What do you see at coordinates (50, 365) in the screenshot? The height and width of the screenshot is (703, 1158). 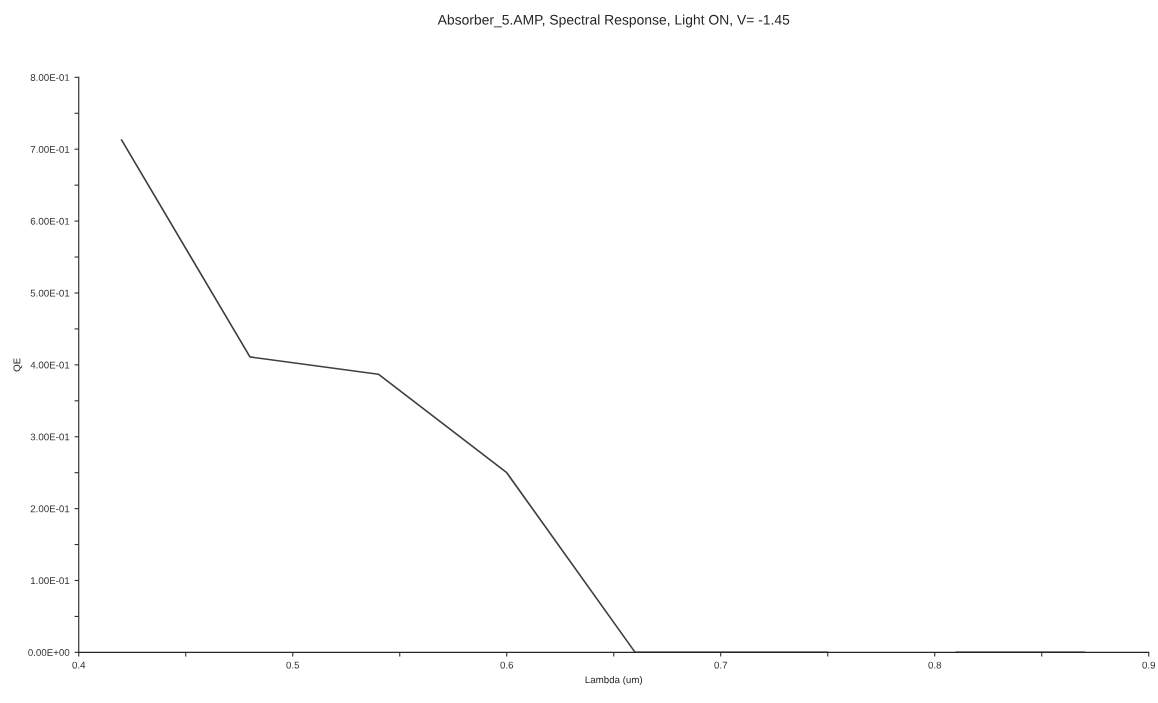 I see `y-tick-label: 4.00E-01` at bounding box center [50, 365].